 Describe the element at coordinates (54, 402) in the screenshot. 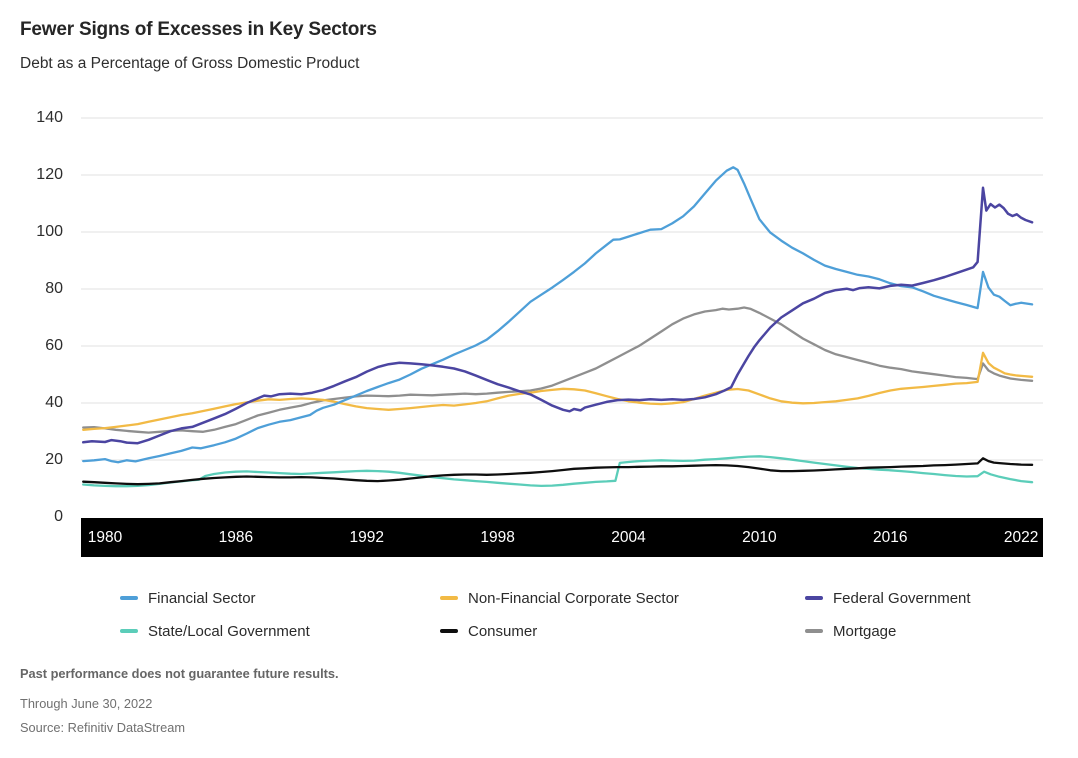

I see `y-axis-tick-label: 40` at that location.